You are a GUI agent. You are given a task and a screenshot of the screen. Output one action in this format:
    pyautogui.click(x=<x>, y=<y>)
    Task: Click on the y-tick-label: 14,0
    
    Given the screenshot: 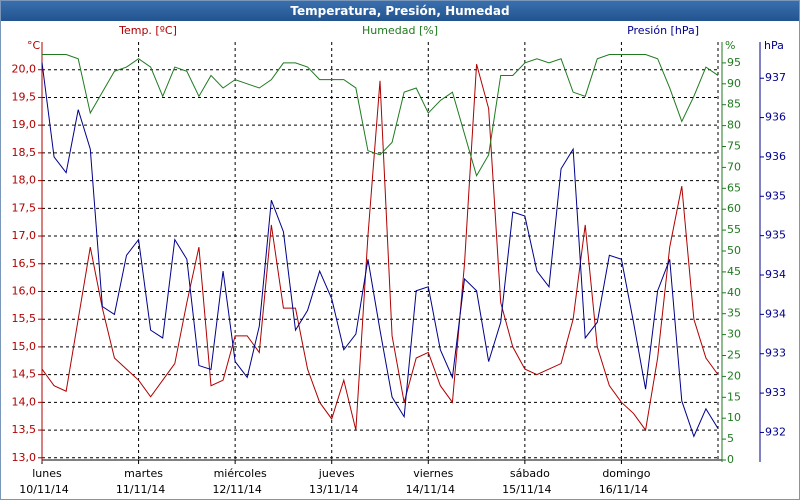 What is the action you would take?
    pyautogui.click(x=24, y=401)
    